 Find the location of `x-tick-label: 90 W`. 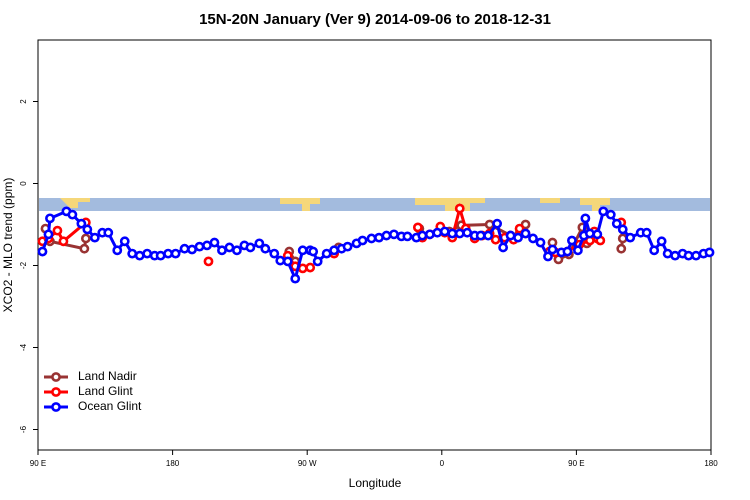

x-tick-label: 90 W is located at coordinates (307, 463).